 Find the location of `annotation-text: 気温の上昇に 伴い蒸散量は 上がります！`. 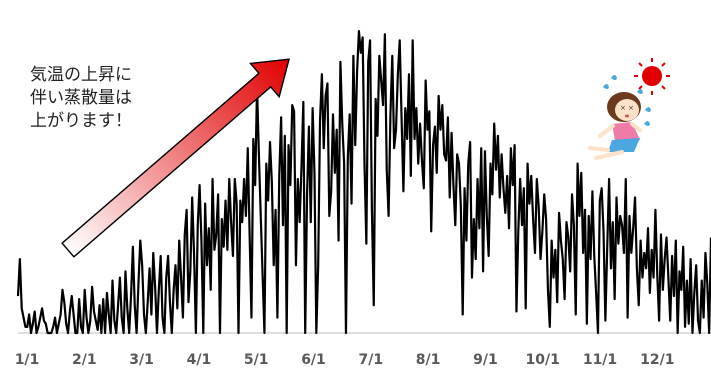

annotation-text: 気温の上昇に 伴い蒸散量は 上がります！ is located at coordinates (100, 98).